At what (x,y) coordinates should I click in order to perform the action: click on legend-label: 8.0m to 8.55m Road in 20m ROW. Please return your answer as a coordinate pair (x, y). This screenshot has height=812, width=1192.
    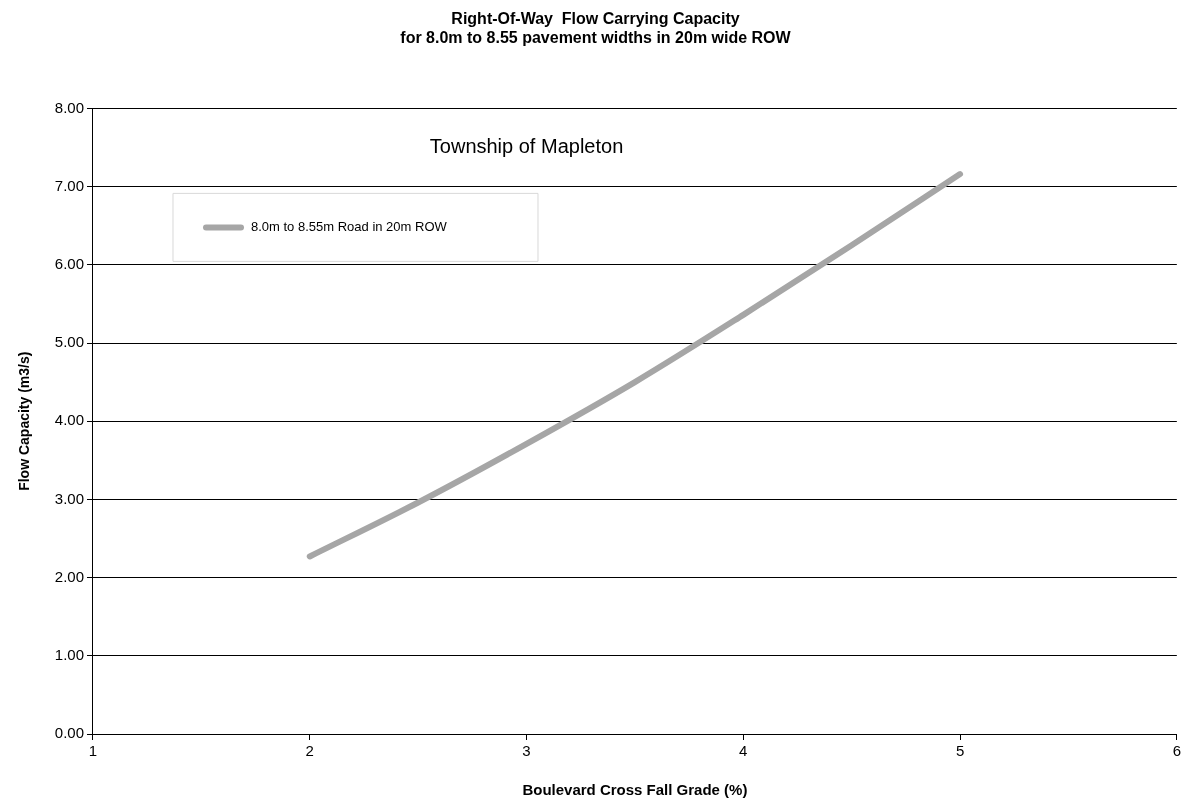
    Looking at the image, I should click on (349, 226).